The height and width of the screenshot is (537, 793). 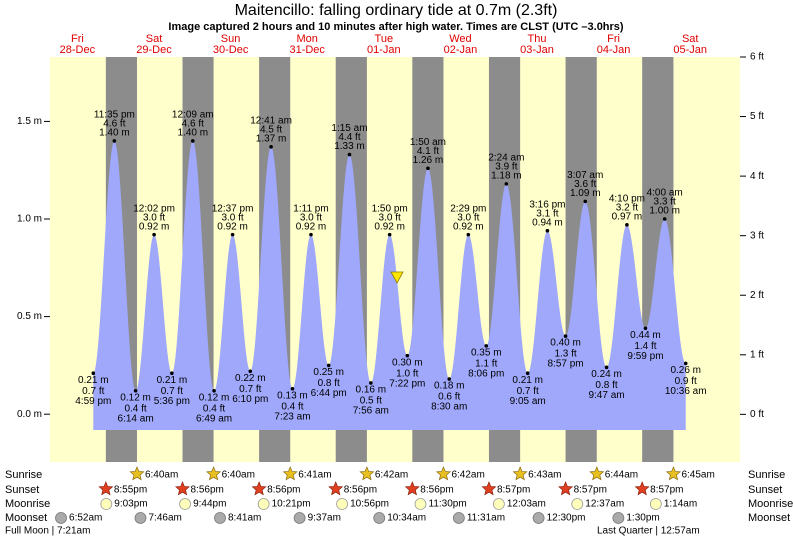 What do you see at coordinates (244, 518) in the screenshot?
I see `moonset-time: 8:41am` at bounding box center [244, 518].